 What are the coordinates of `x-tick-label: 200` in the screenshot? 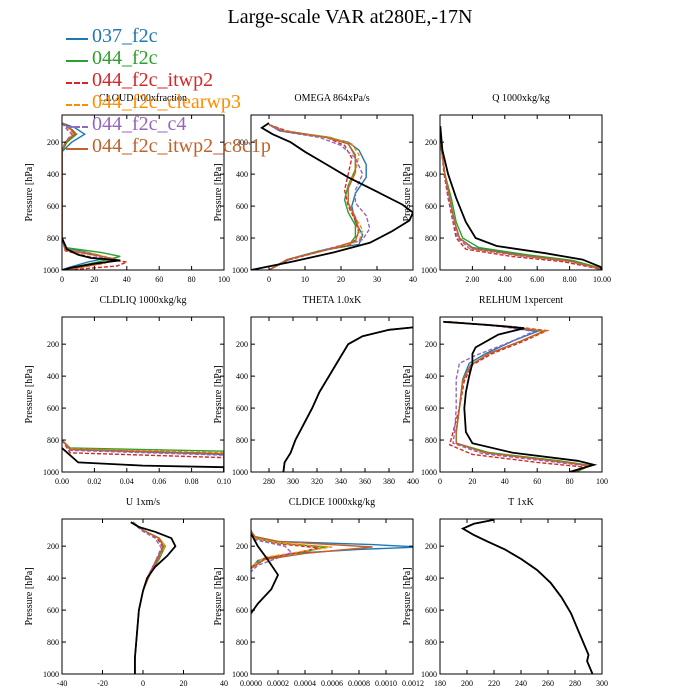 It's located at (467, 683).